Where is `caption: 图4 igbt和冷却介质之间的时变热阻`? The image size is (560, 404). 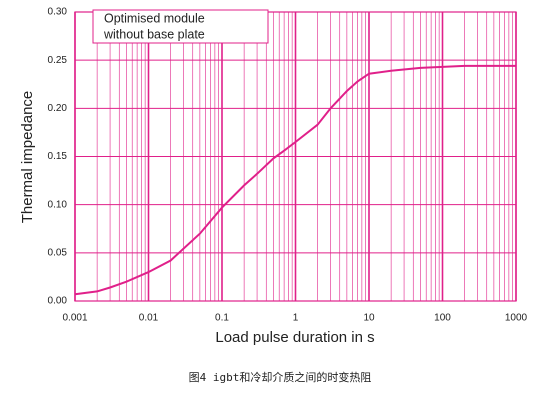 caption: 图4 igbt和冷却介质之间的时变热阻 is located at coordinates (280, 377).